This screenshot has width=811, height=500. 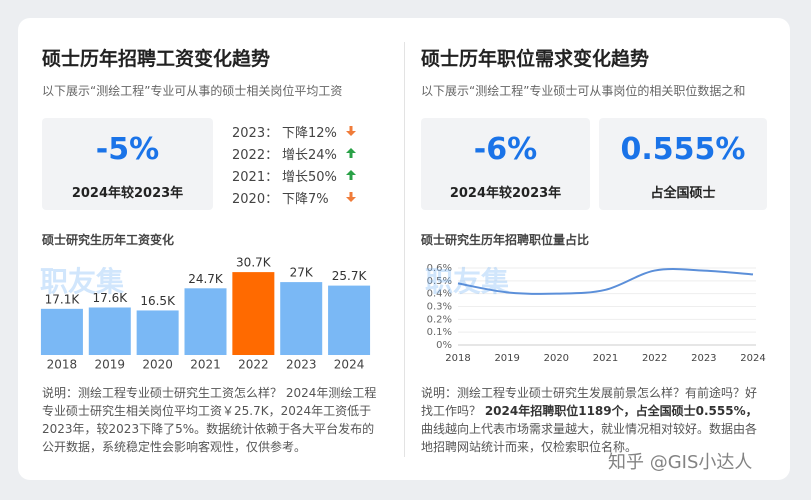 What do you see at coordinates (110, 298) in the screenshot?
I see `value-label: 17.6K` at bounding box center [110, 298].